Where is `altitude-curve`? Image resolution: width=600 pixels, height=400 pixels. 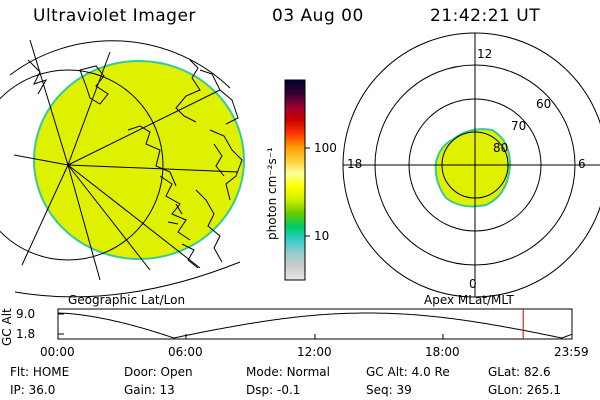 altitude-curve is located at coordinates (315, 325).